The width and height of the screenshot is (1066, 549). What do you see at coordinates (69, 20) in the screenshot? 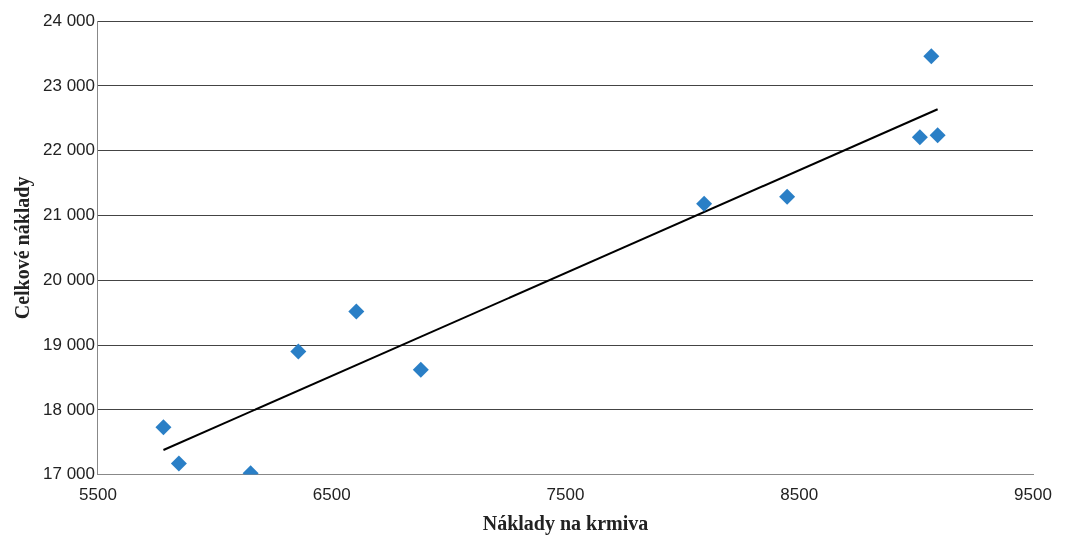
I see `y-tick-label: 24 000` at bounding box center [69, 20].